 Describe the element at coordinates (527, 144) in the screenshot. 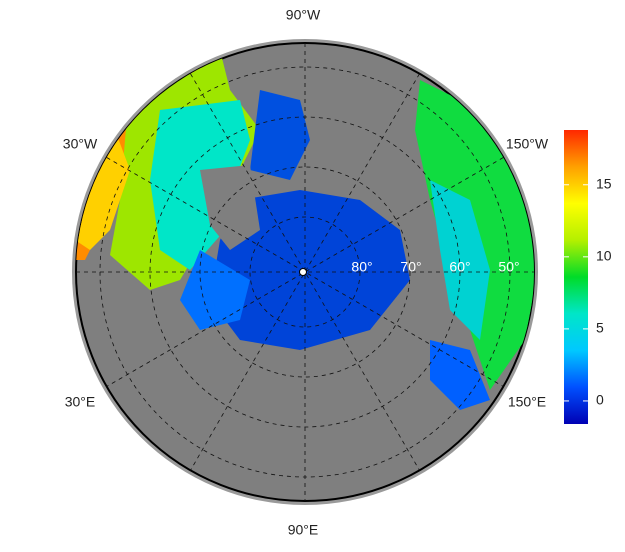

I see `longitude-label: 150°W` at that location.